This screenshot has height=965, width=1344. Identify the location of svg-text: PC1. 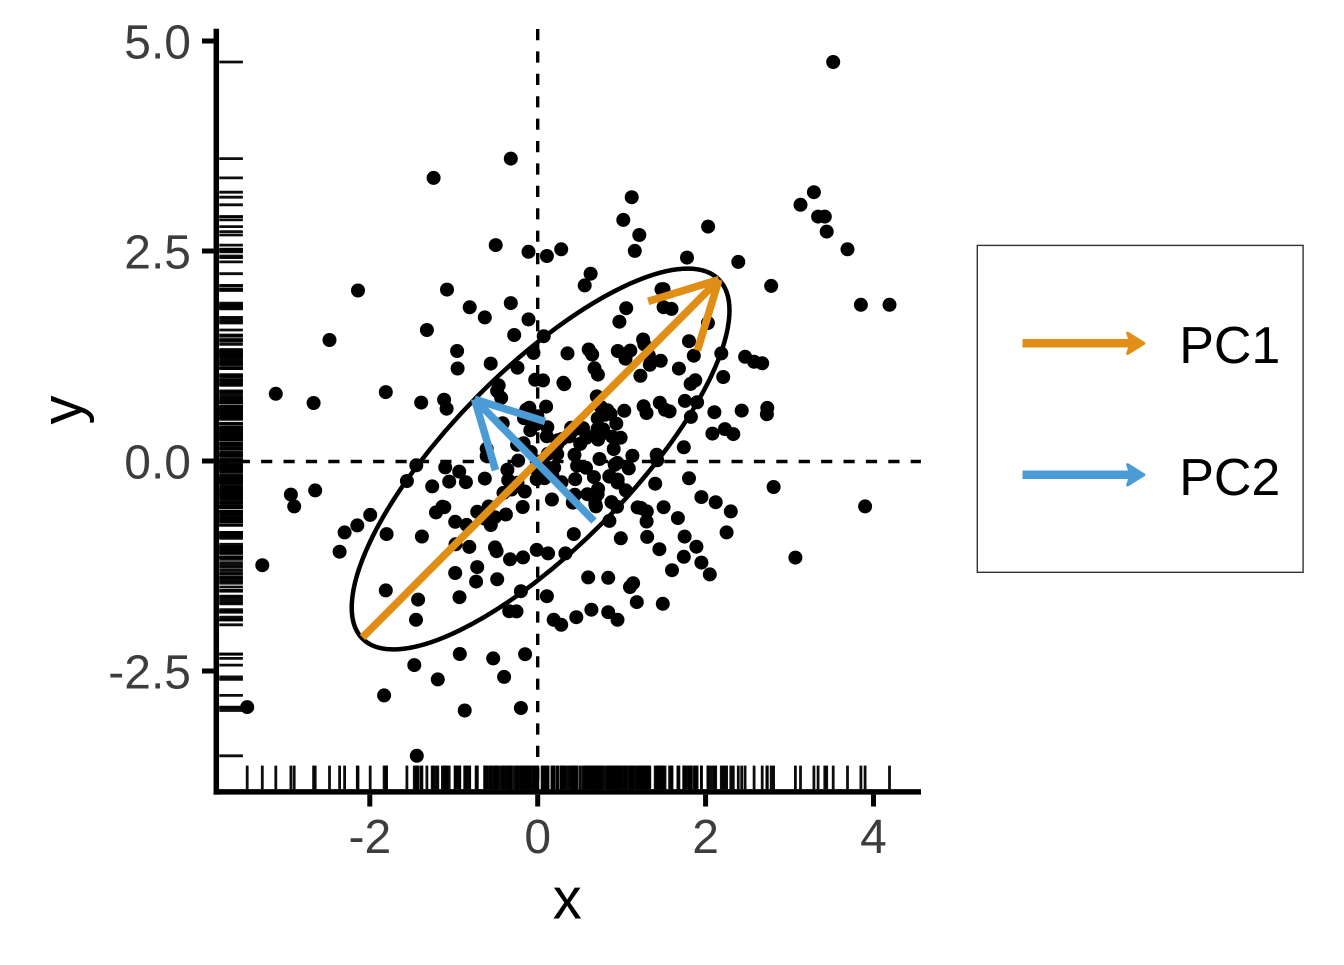
(1229, 346).